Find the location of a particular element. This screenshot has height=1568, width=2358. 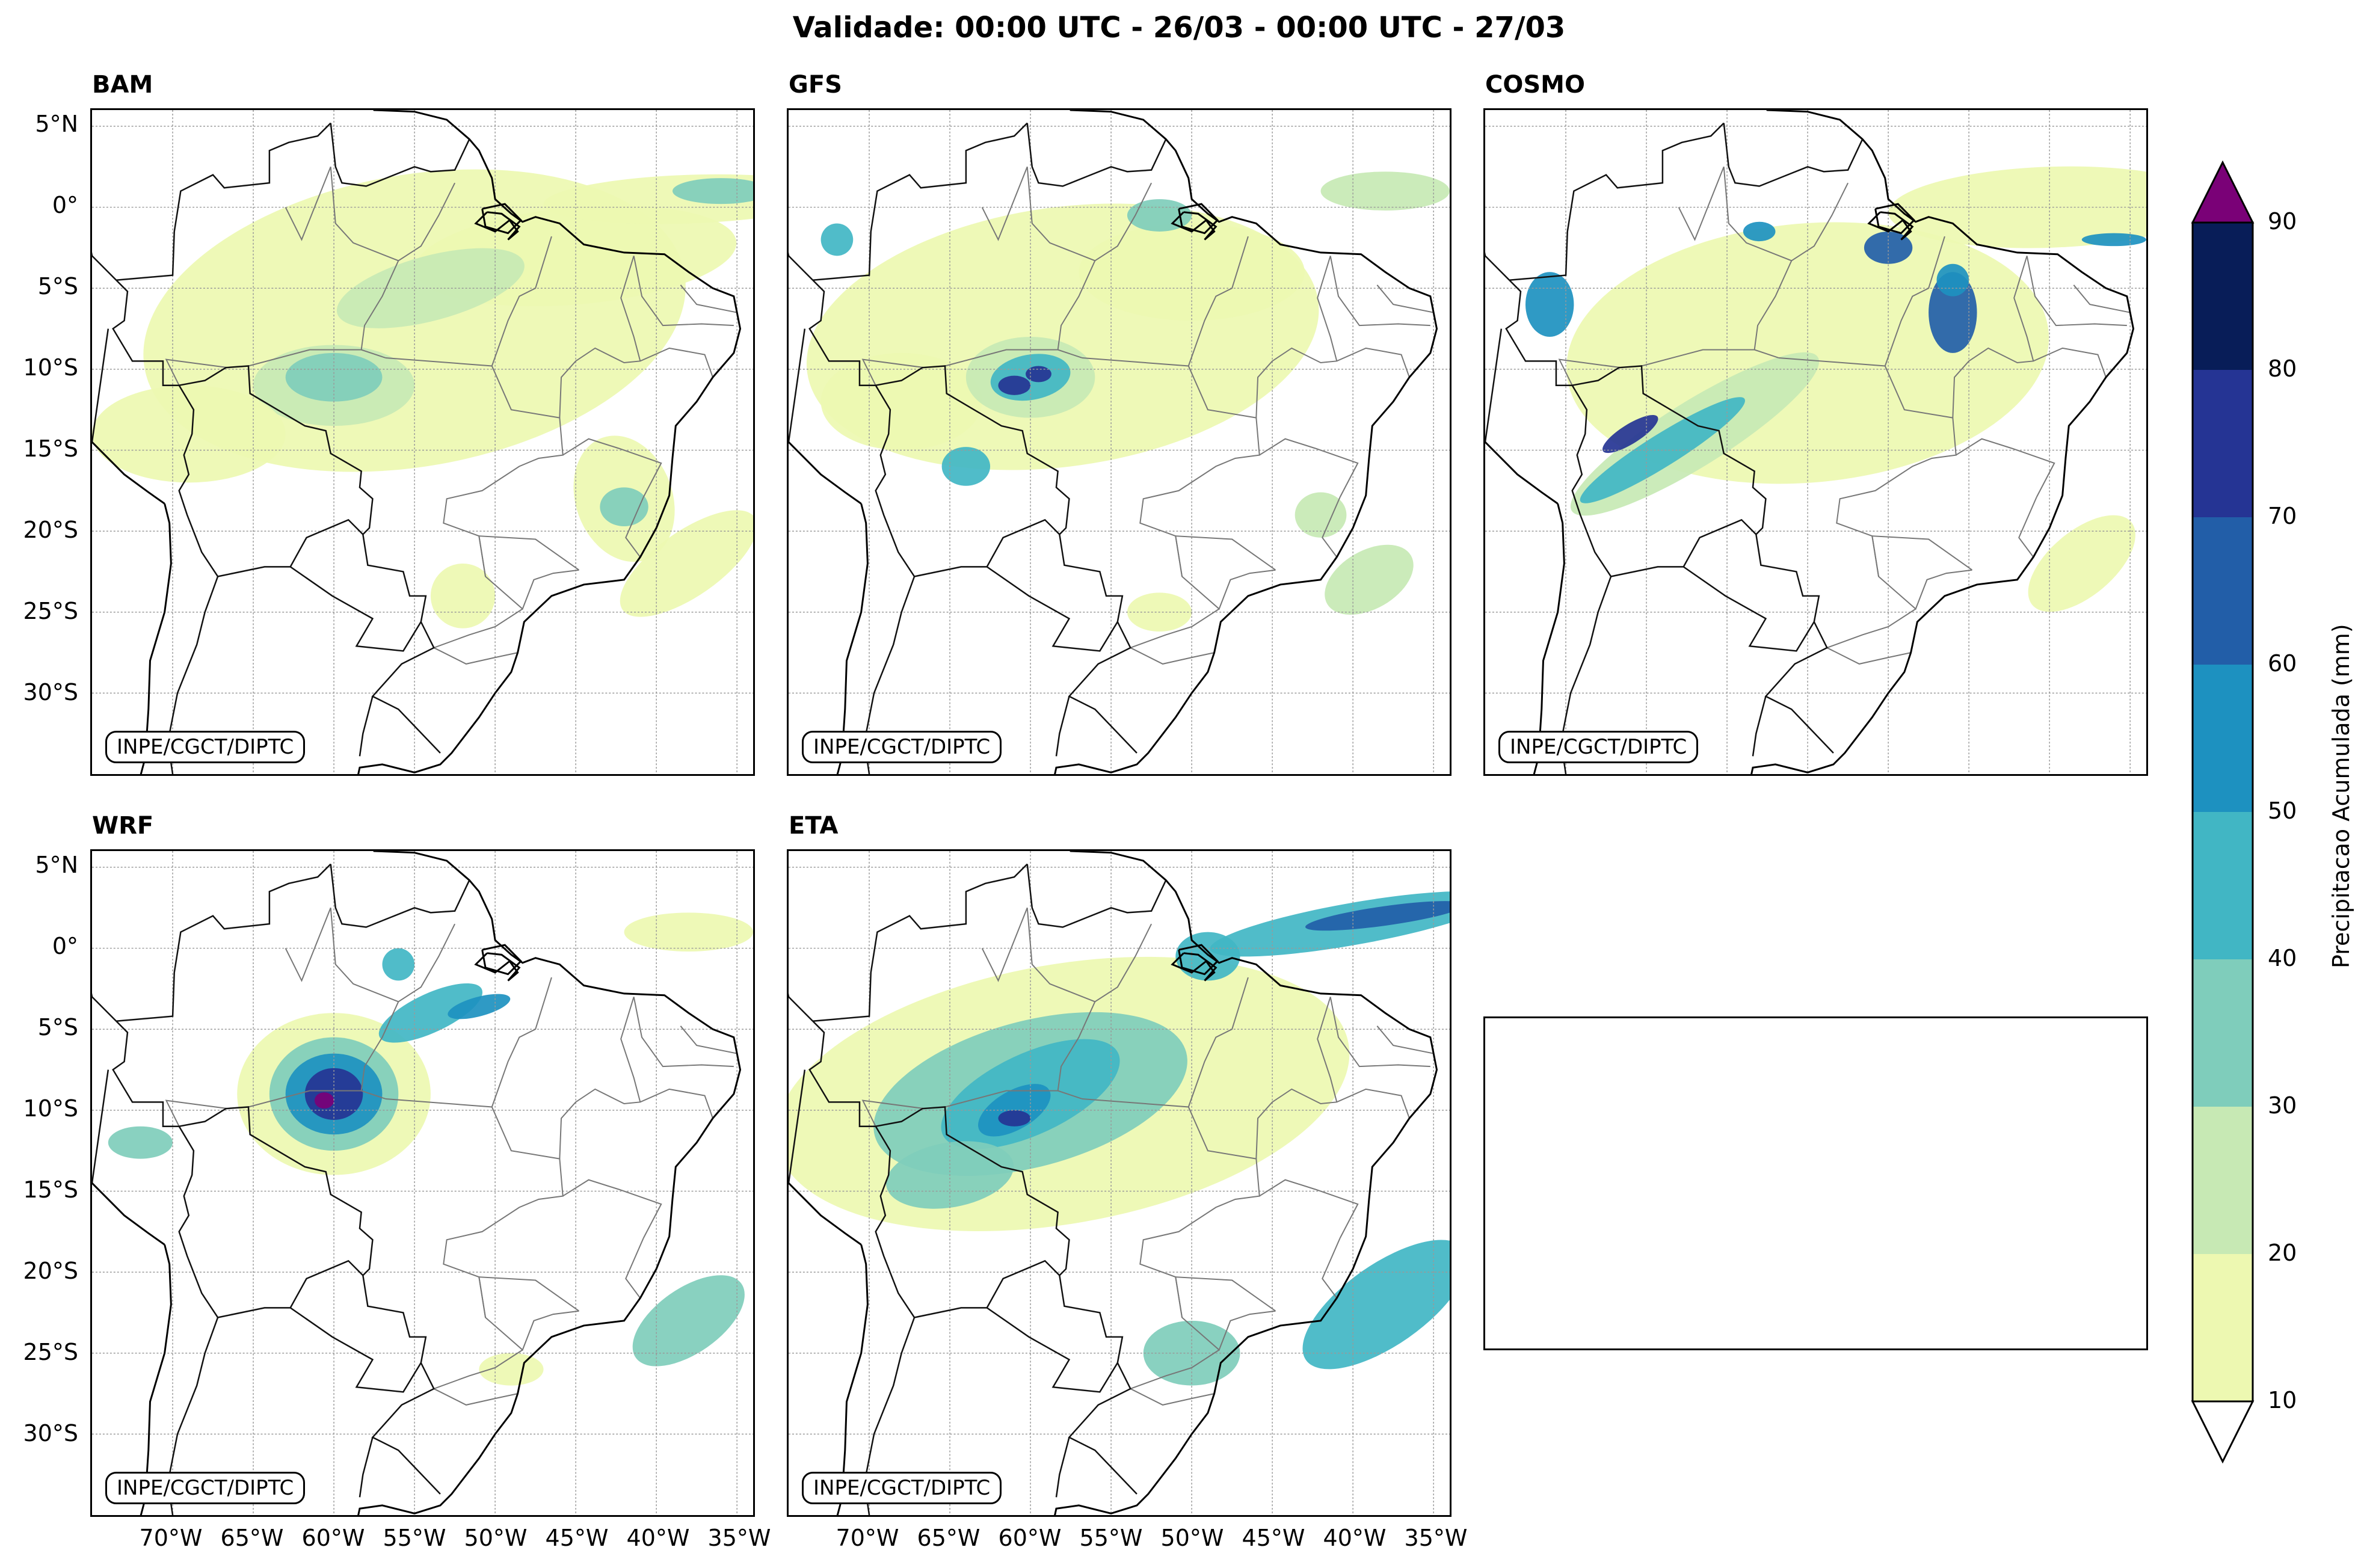

colorbar-tick-label: 70 is located at coordinates (2282, 516).